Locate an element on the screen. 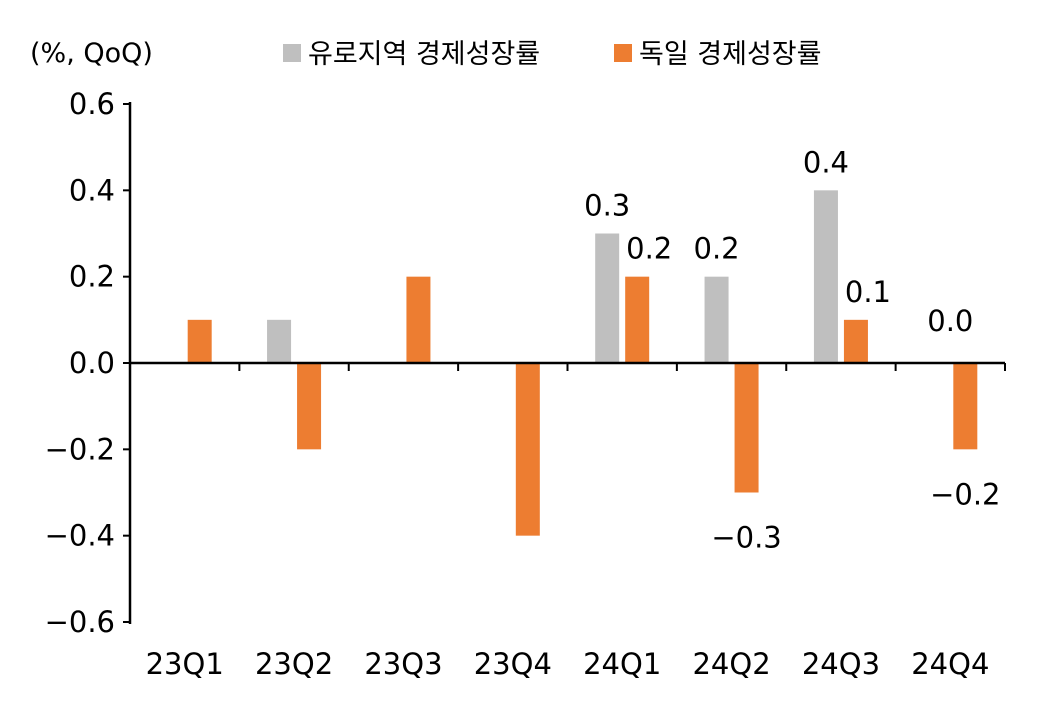  bar-eurozone-24Q2 is located at coordinates (716, 319).